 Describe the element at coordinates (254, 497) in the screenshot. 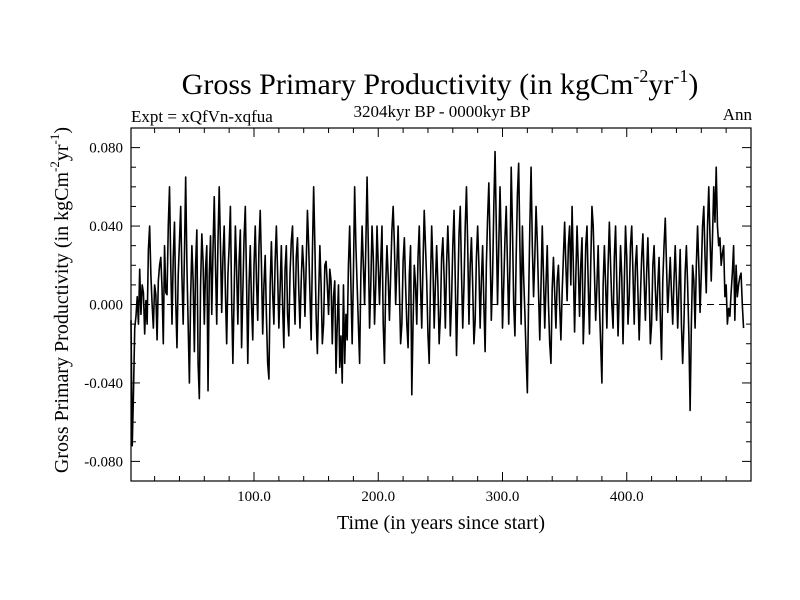

I see `x-tick-label: 100.0` at that location.